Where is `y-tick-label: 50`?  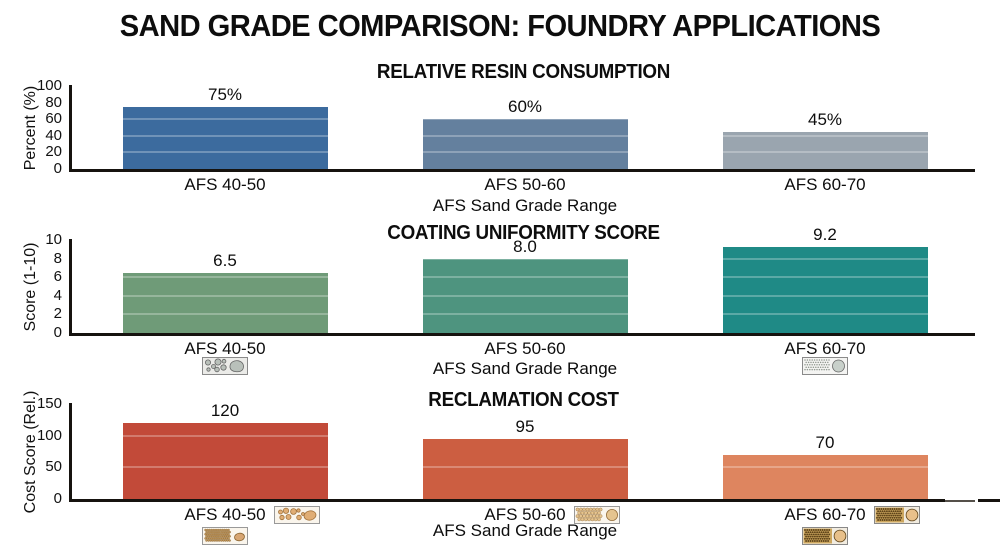
y-tick-label: 50 is located at coordinates (53, 467).